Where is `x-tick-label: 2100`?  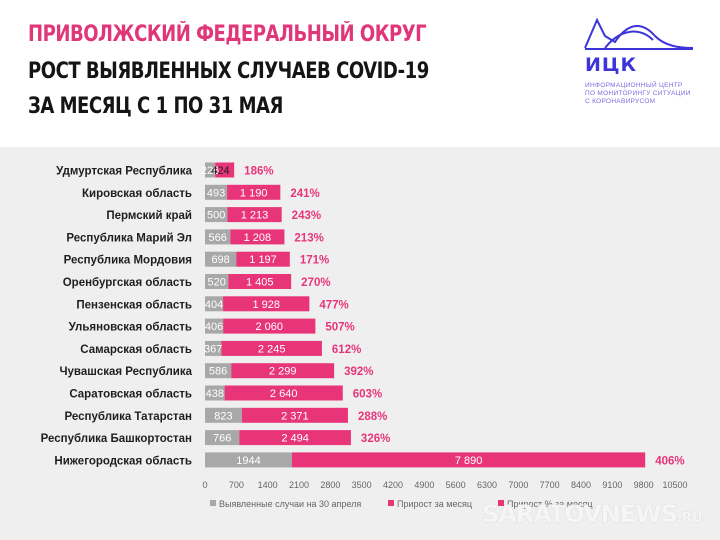 x-tick-label: 2100 is located at coordinates (299, 485).